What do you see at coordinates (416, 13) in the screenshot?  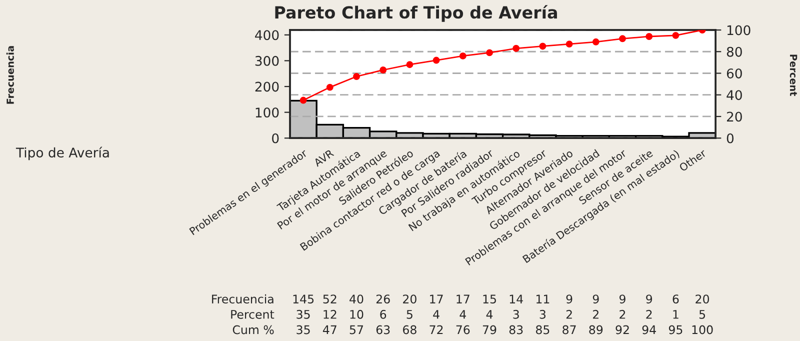 I see `chart-title: Pareto Chart of Tipo de Avería` at bounding box center [416, 13].